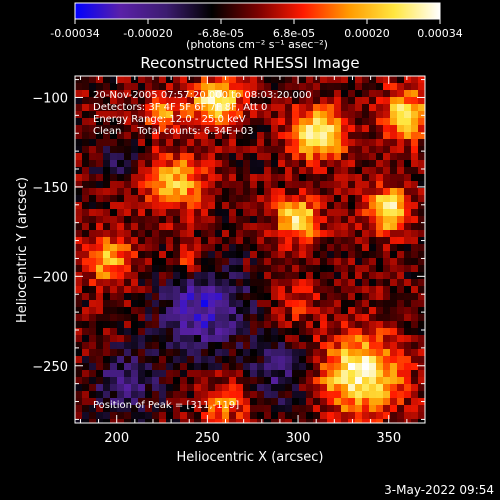 Image resolution: width=500 pixels, height=500 pixels. Describe the element at coordinates (367, 33) in the screenshot. I see `colorbar-tick-label: 0.00020` at that location.